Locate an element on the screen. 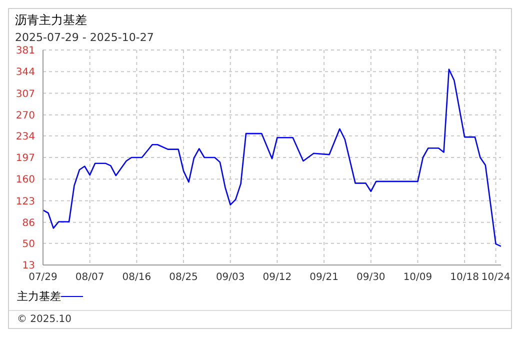 This screenshot has width=520, height=350. x-tick-label: 09/03 is located at coordinates (230, 278).